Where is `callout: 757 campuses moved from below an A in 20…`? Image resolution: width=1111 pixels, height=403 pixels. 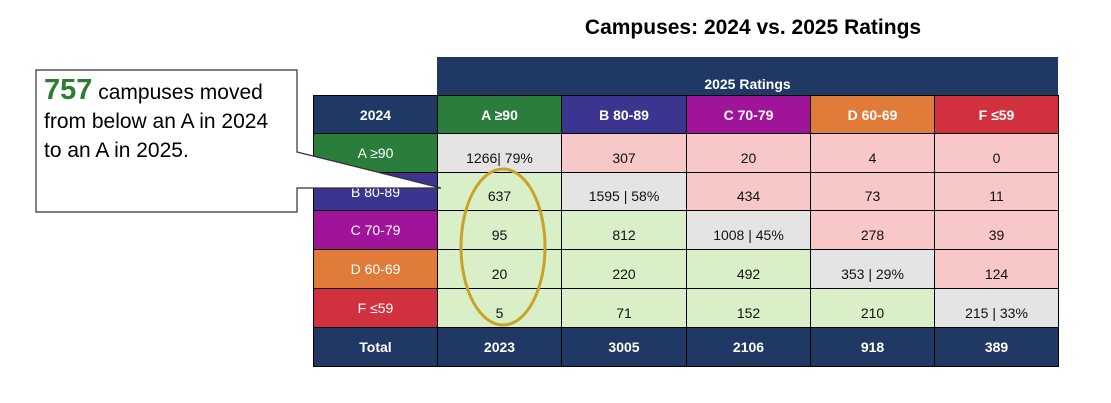 callout: 757 campuses moved from below an A in 20… is located at coordinates (167, 141).